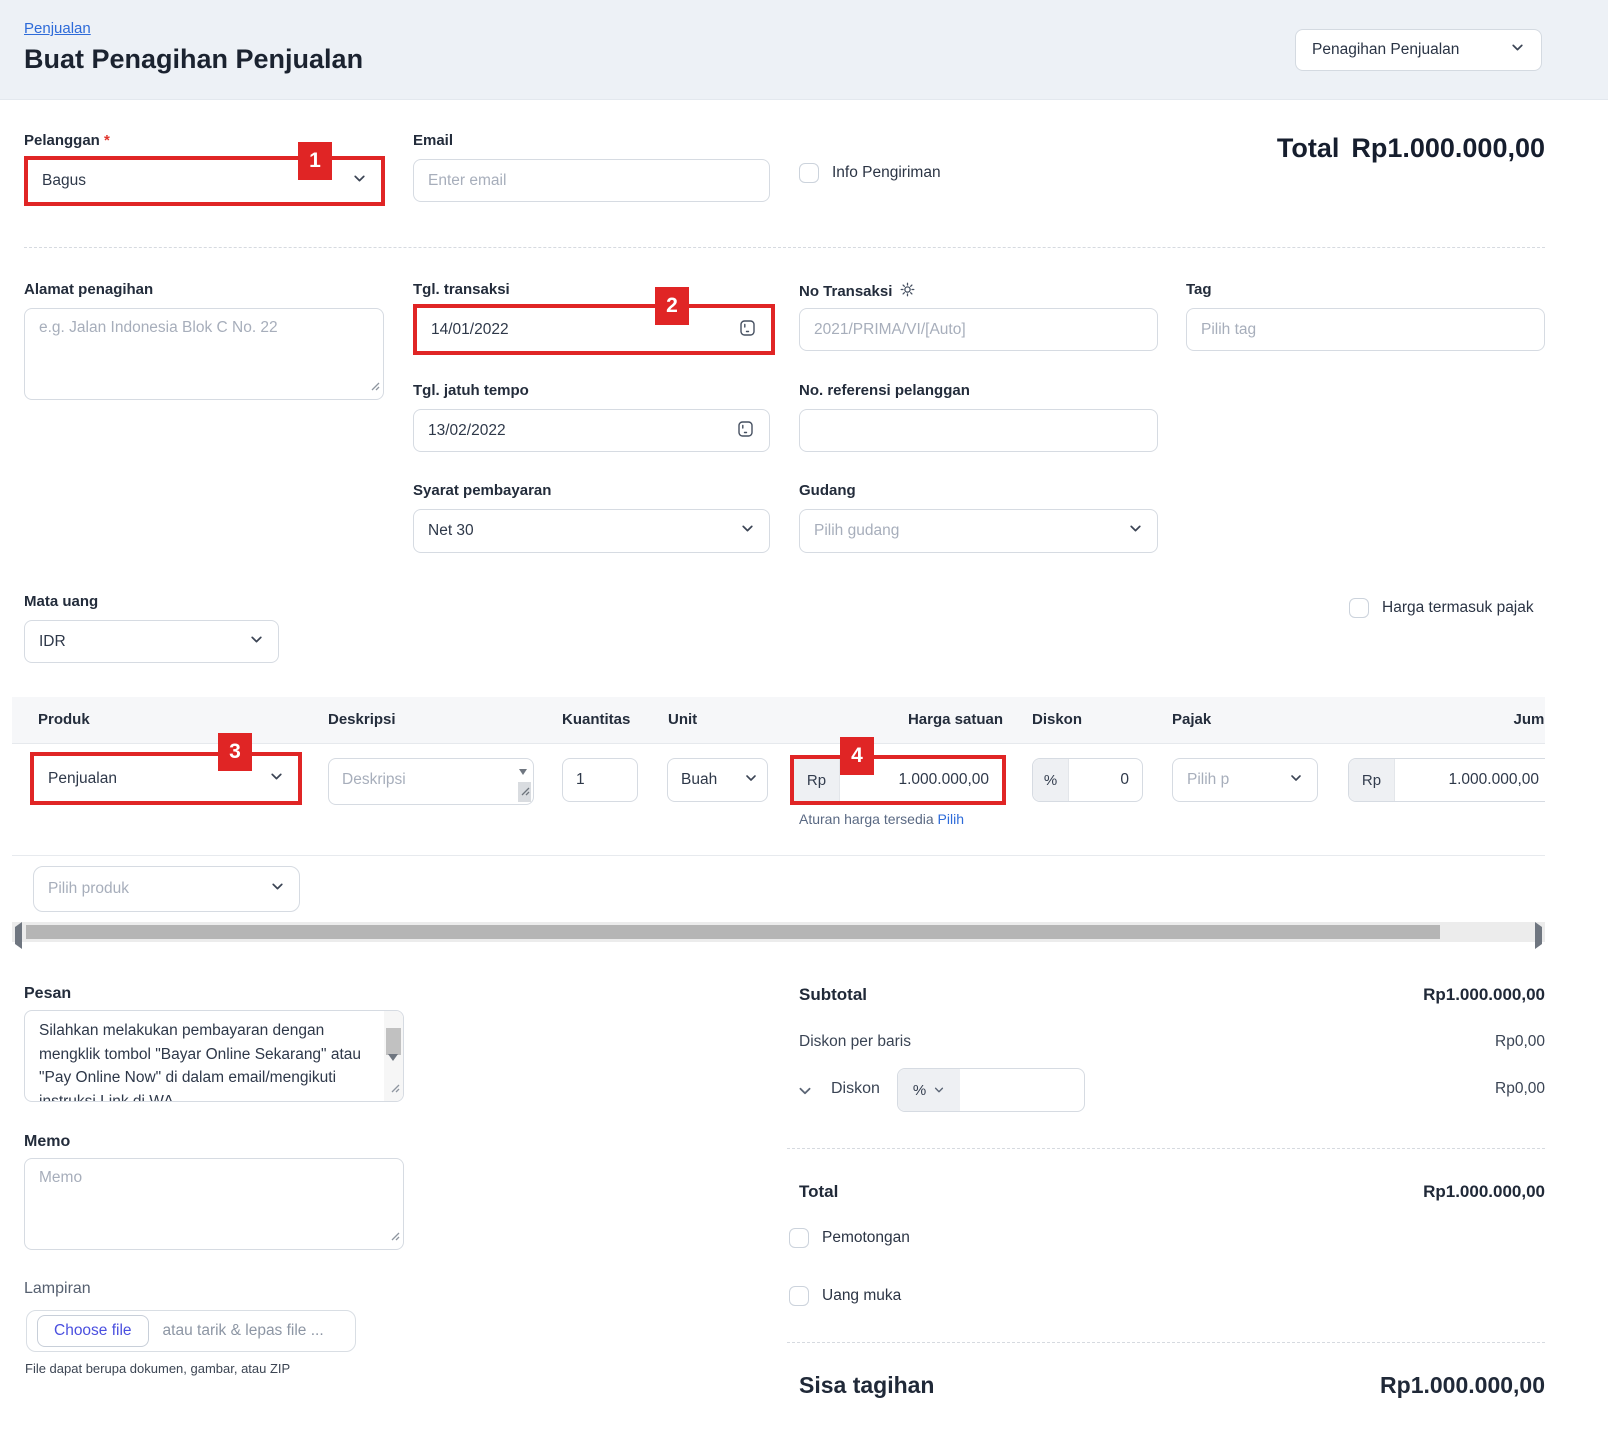 The image size is (1608, 1455). Describe the element at coordinates (393, 1066) in the screenshot. I see `scroll-down-icon` at that location.